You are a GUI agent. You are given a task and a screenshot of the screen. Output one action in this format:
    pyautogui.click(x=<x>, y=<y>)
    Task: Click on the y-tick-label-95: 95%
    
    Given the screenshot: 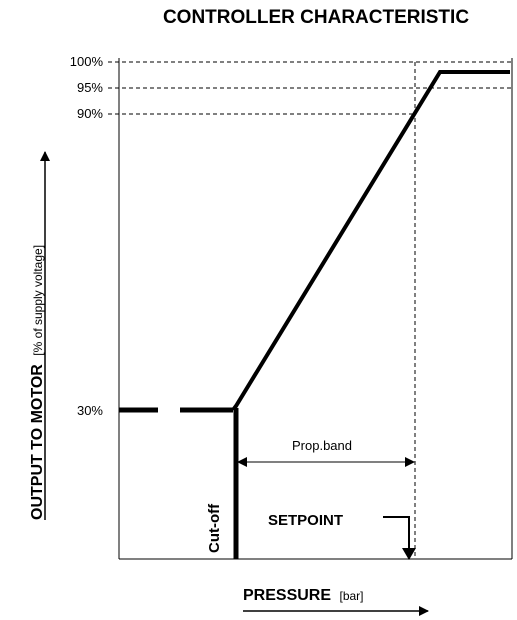 What is the action you would take?
    pyautogui.click(x=90, y=87)
    